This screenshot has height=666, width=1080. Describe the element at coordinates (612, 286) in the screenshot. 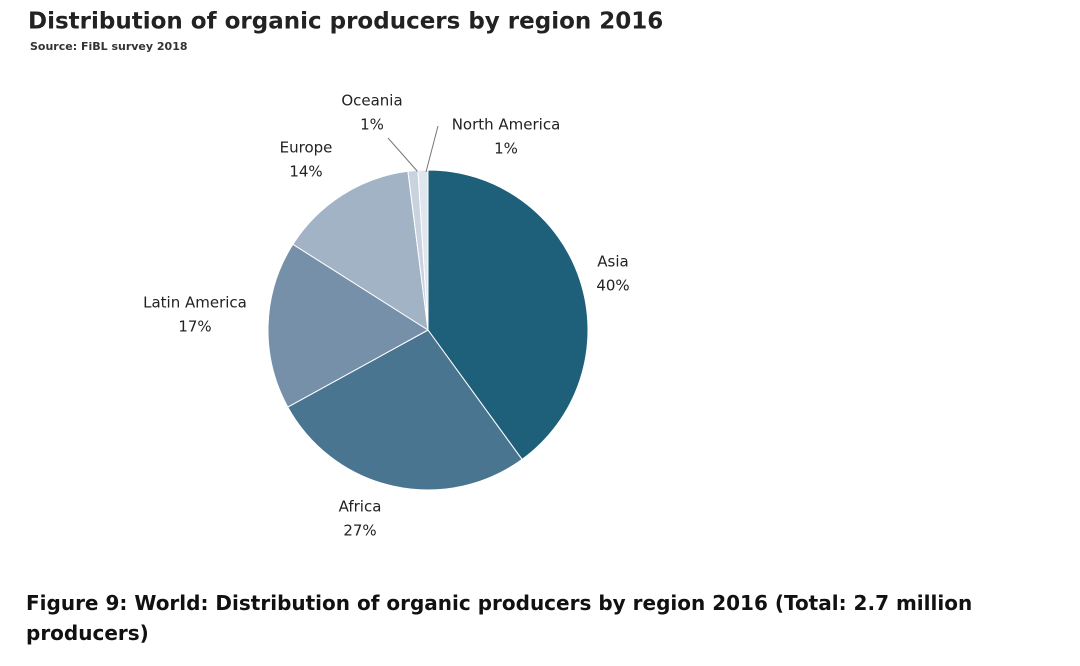

I see `slice-value-label: 40%` at that location.